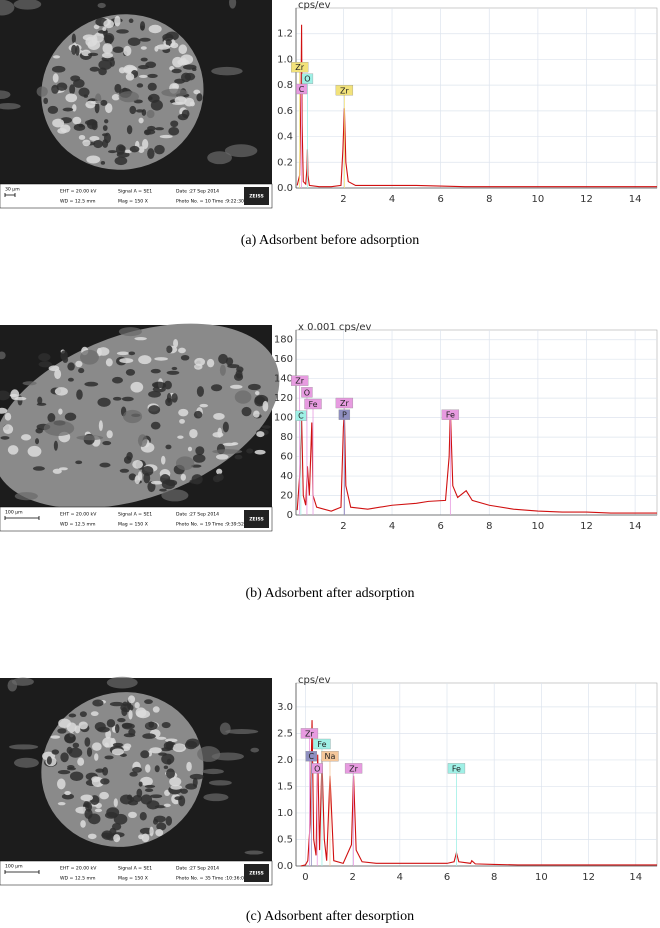 The image size is (660, 928). What do you see at coordinates (285, 786) in the screenshot?
I see `y-tick-label: 1.5` at bounding box center [285, 786].